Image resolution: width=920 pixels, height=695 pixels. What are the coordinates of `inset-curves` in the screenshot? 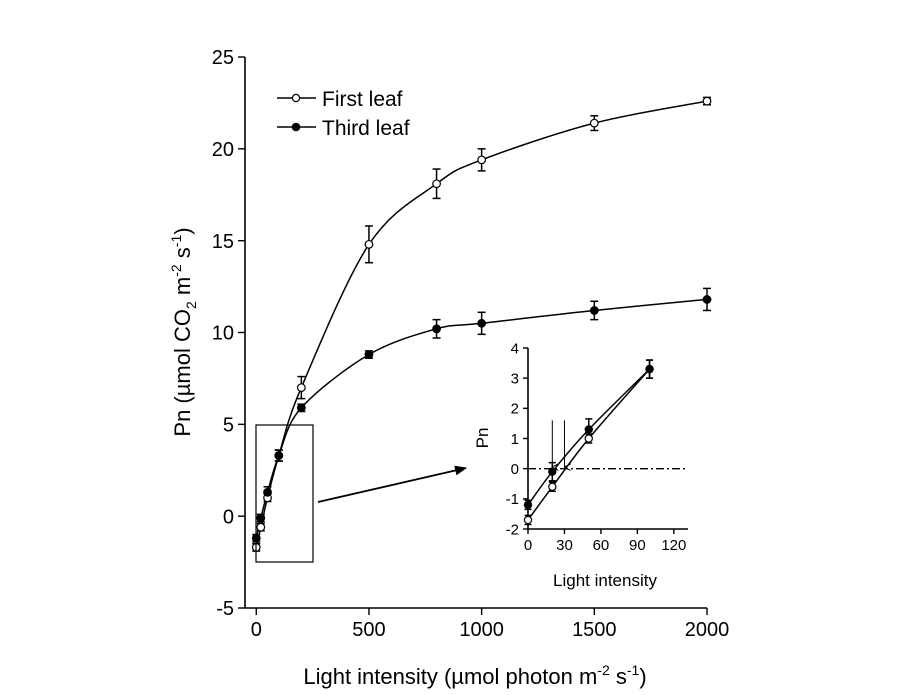 It's located at (589, 444).